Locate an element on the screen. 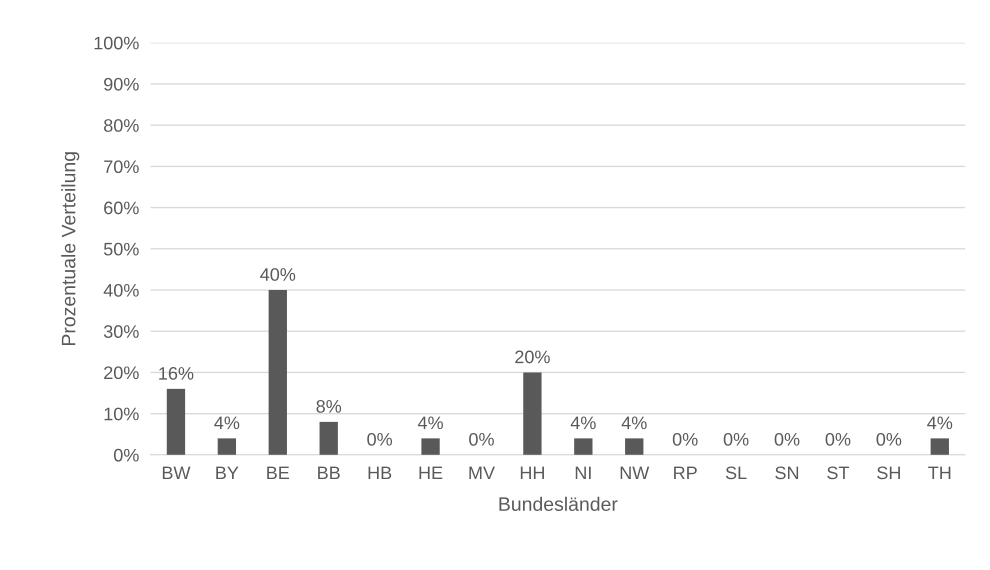  data-label: 16% is located at coordinates (176, 373).